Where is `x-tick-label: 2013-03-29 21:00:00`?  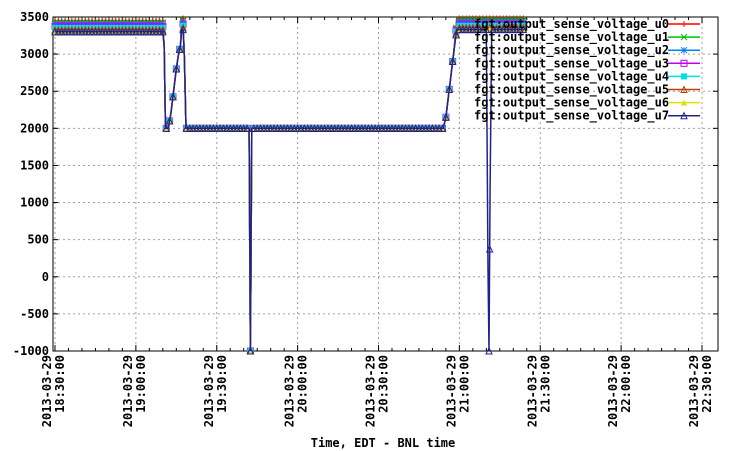 x-tick-label: 2013-03-29 21:00:00 is located at coordinates (457, 391).